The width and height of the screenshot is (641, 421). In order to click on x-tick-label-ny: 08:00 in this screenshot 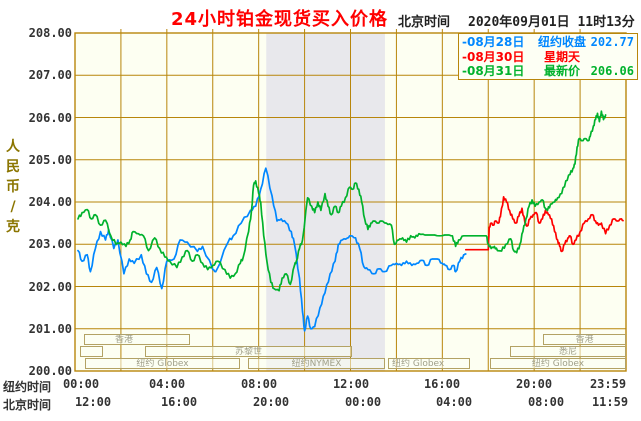, I will do `click(259, 384)`.